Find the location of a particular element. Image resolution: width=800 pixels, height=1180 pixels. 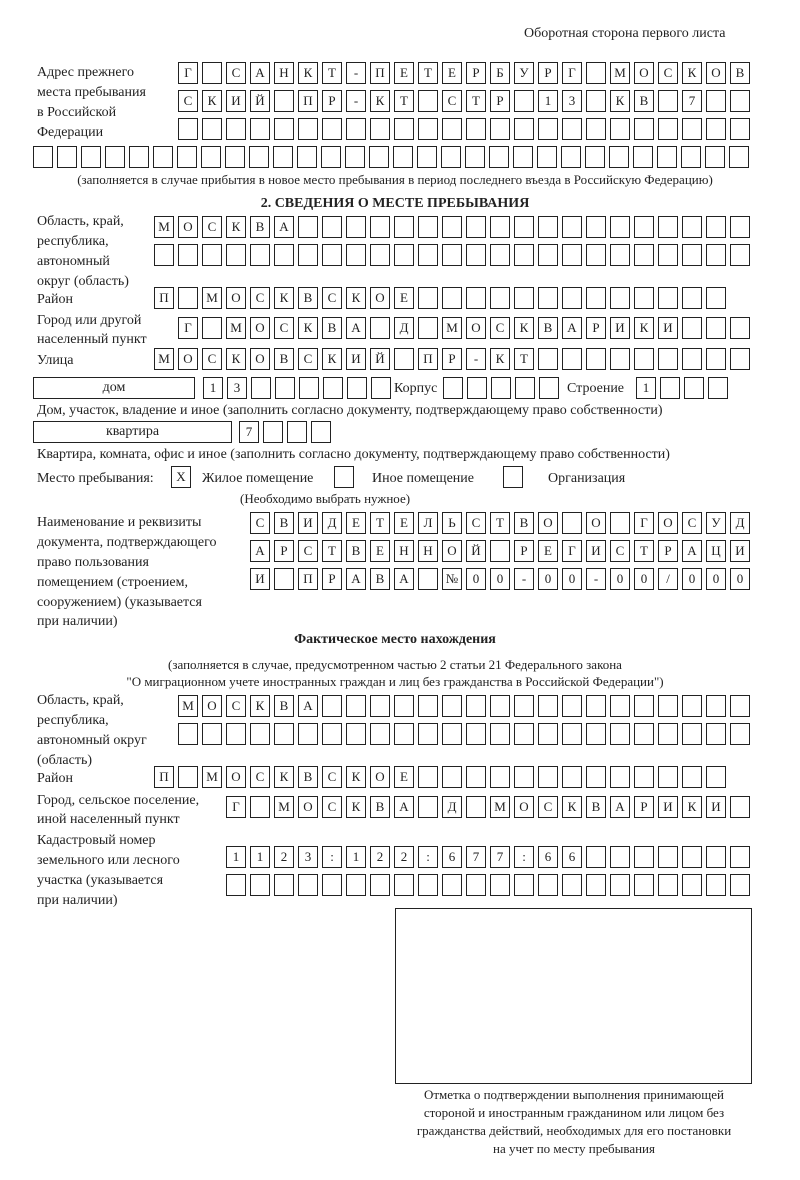

char-cell: 2 is located at coordinates (284, 857).